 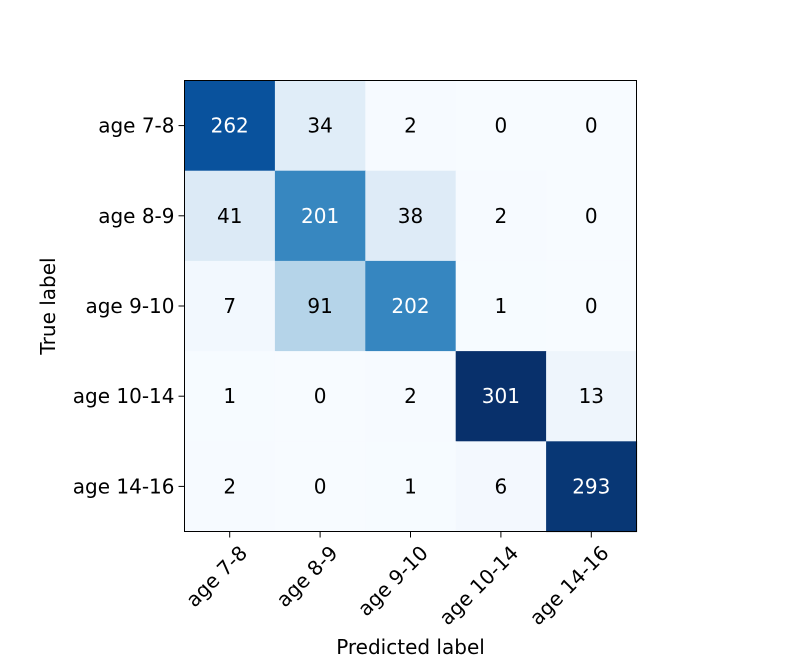 I want to click on y-tick-label: age 14-16, so click(x=124, y=486).